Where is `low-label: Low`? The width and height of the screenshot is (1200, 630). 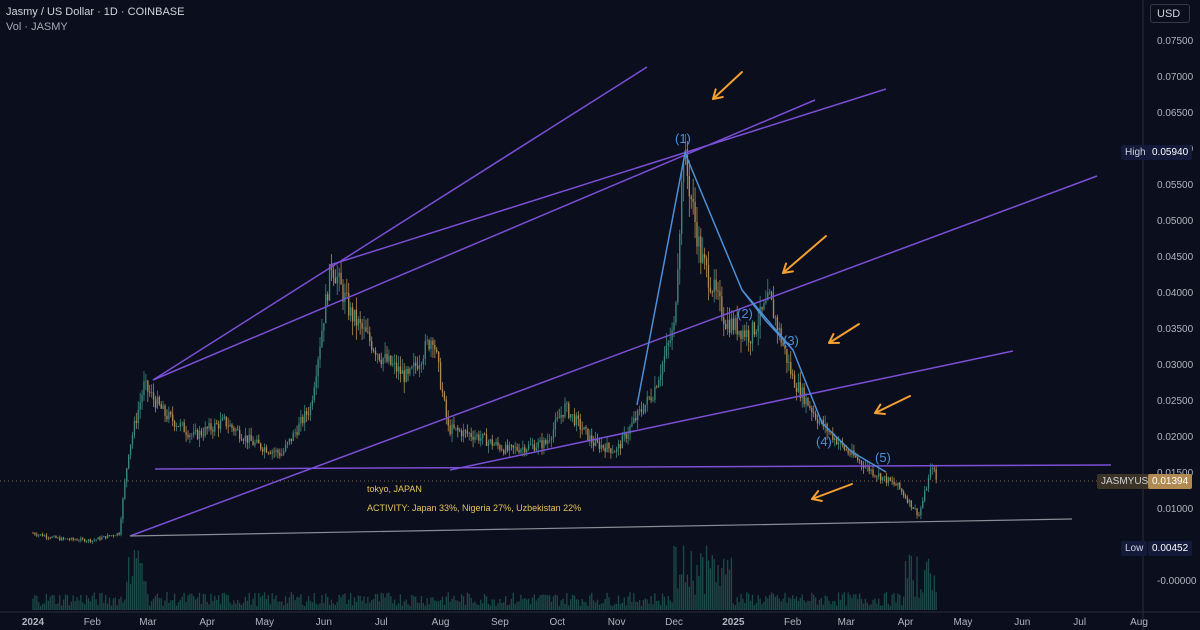
low-label: Low is located at coordinates (1134, 548).